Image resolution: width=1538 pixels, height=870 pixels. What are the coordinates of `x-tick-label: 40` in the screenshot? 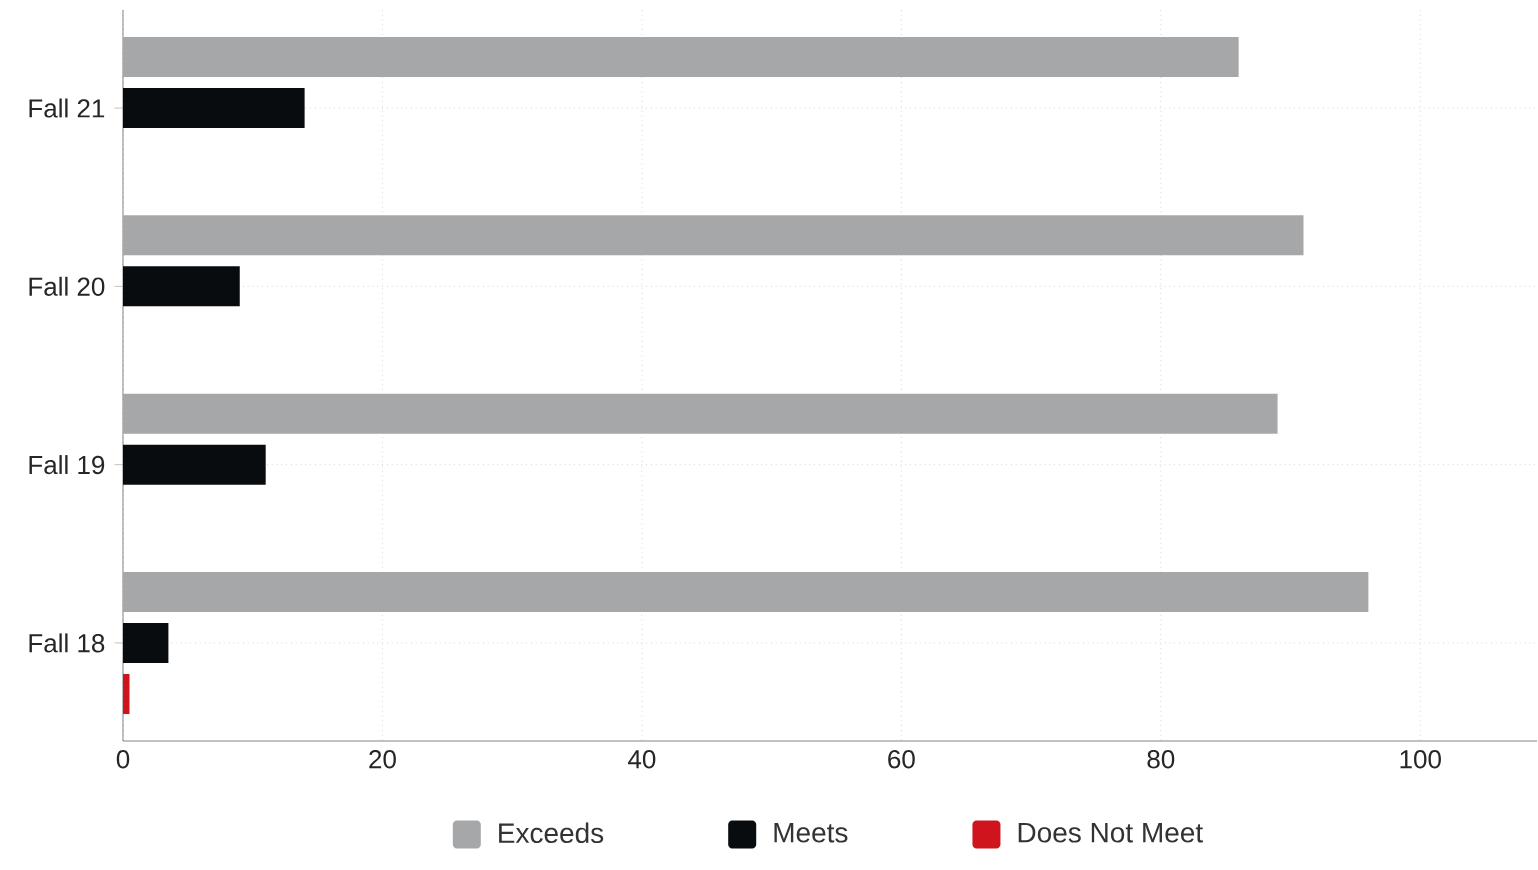 It's located at (642, 759).